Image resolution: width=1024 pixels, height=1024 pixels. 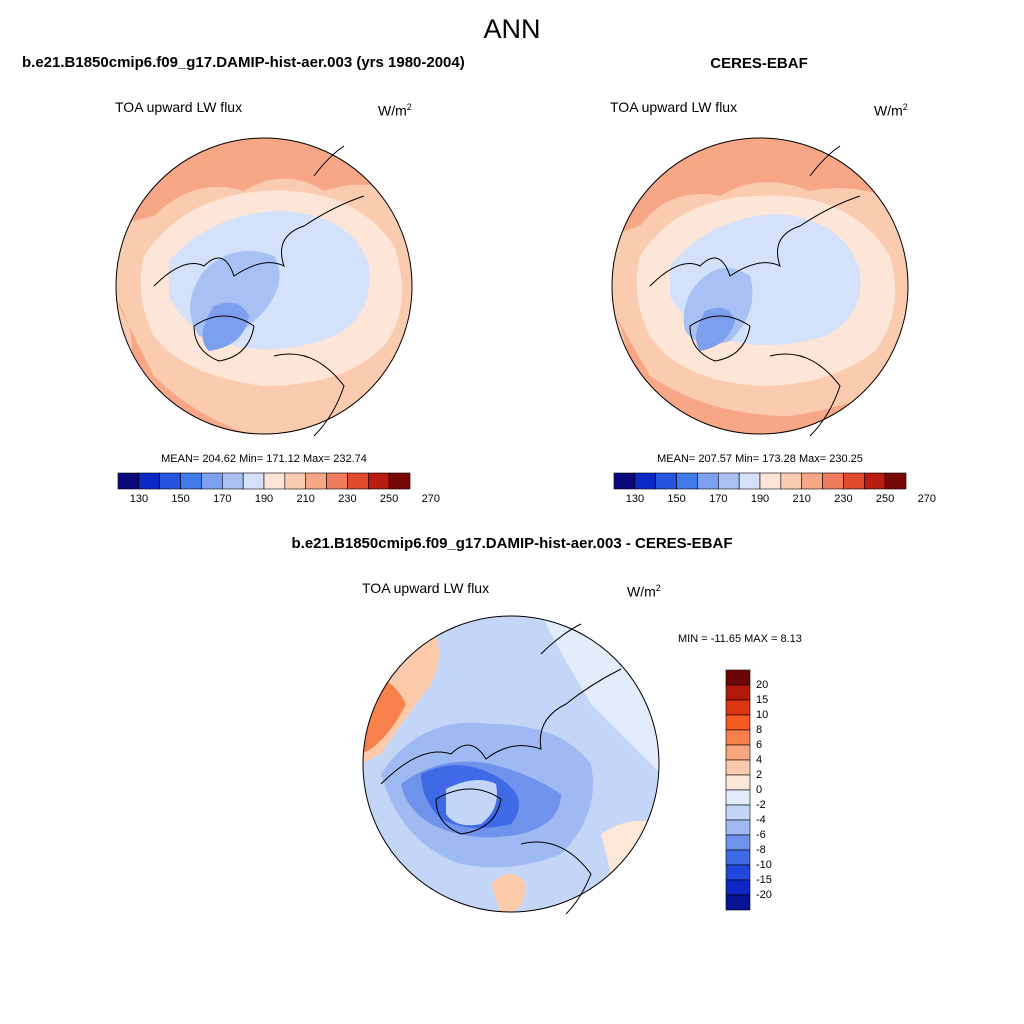 I want to click on panel3-tick: -15, so click(x=764, y=880).